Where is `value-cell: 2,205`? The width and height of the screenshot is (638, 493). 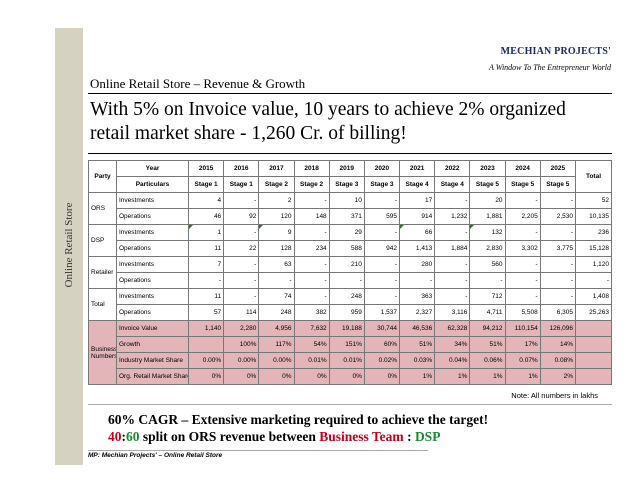
value-cell: 2,205 is located at coordinates (522, 216).